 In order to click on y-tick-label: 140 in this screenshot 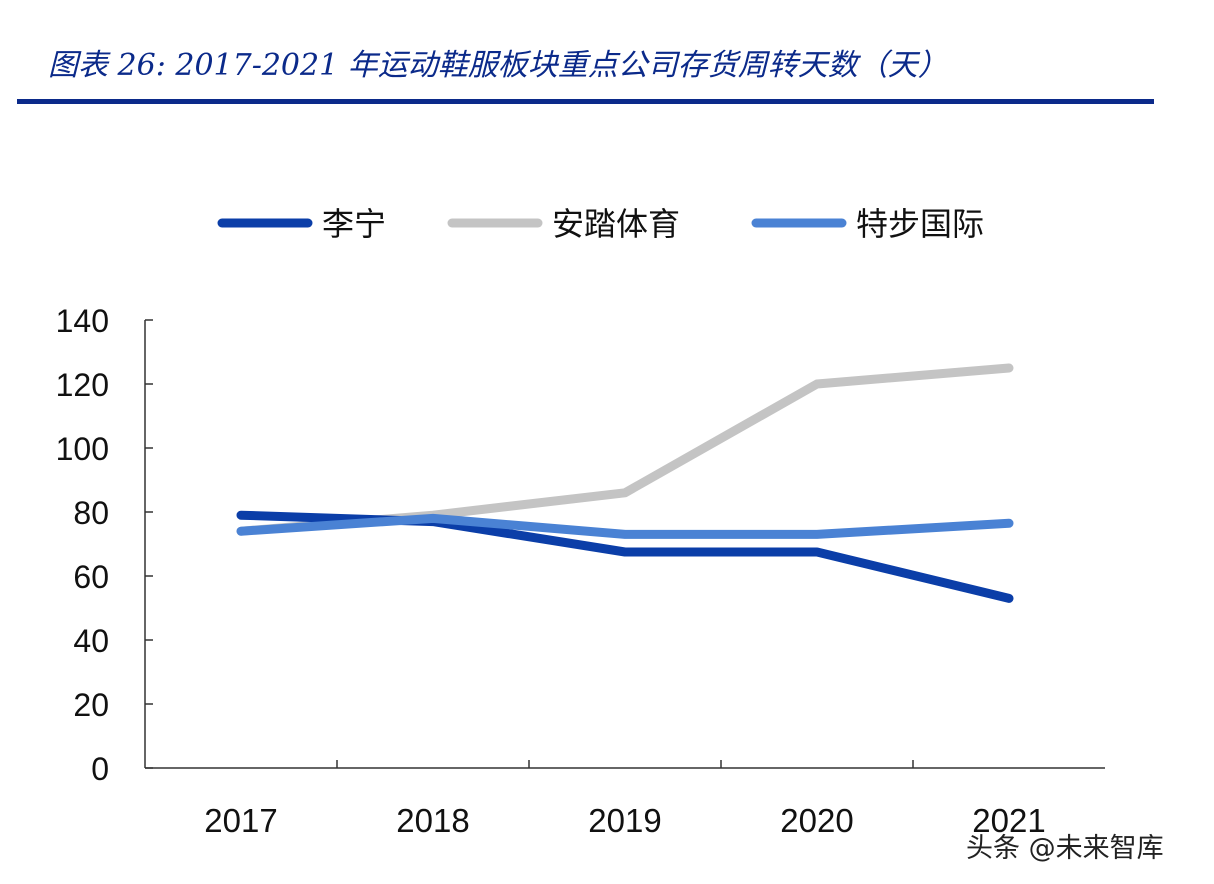, I will do `click(82, 321)`.